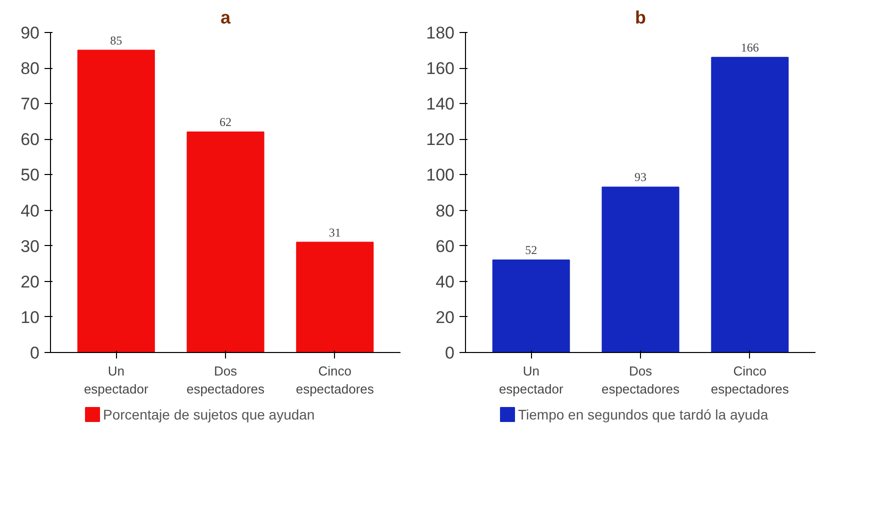 This screenshot has width=881, height=507. What do you see at coordinates (30, 104) in the screenshot?
I see `y-tick-label: 70` at bounding box center [30, 104].